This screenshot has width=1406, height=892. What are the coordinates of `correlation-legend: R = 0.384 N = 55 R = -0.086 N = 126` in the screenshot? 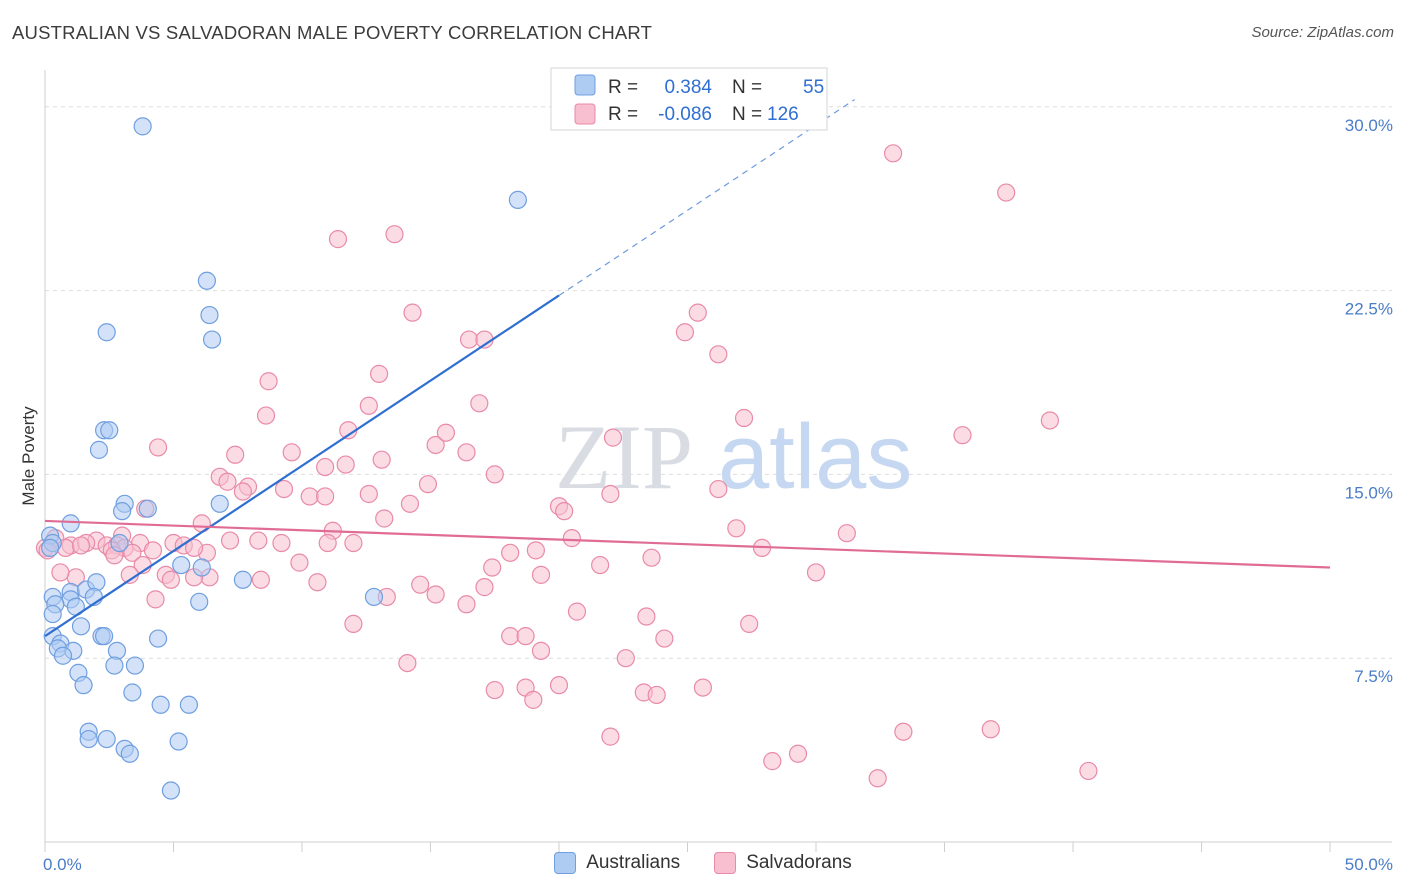 It's located at (689, 99).